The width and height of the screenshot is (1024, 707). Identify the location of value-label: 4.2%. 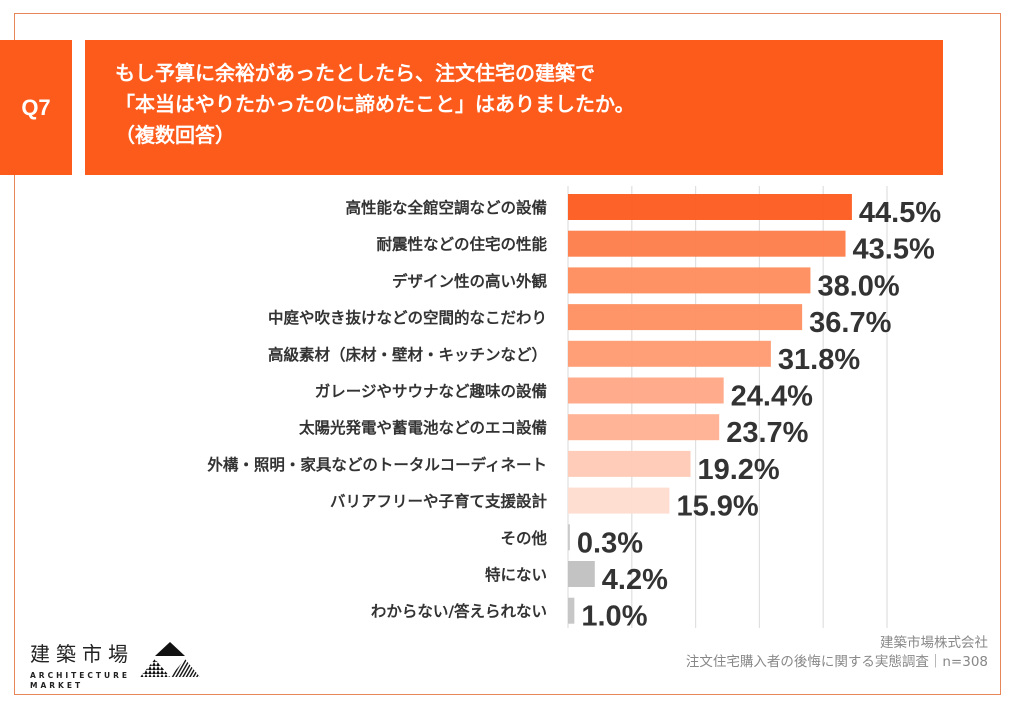
(635, 580).